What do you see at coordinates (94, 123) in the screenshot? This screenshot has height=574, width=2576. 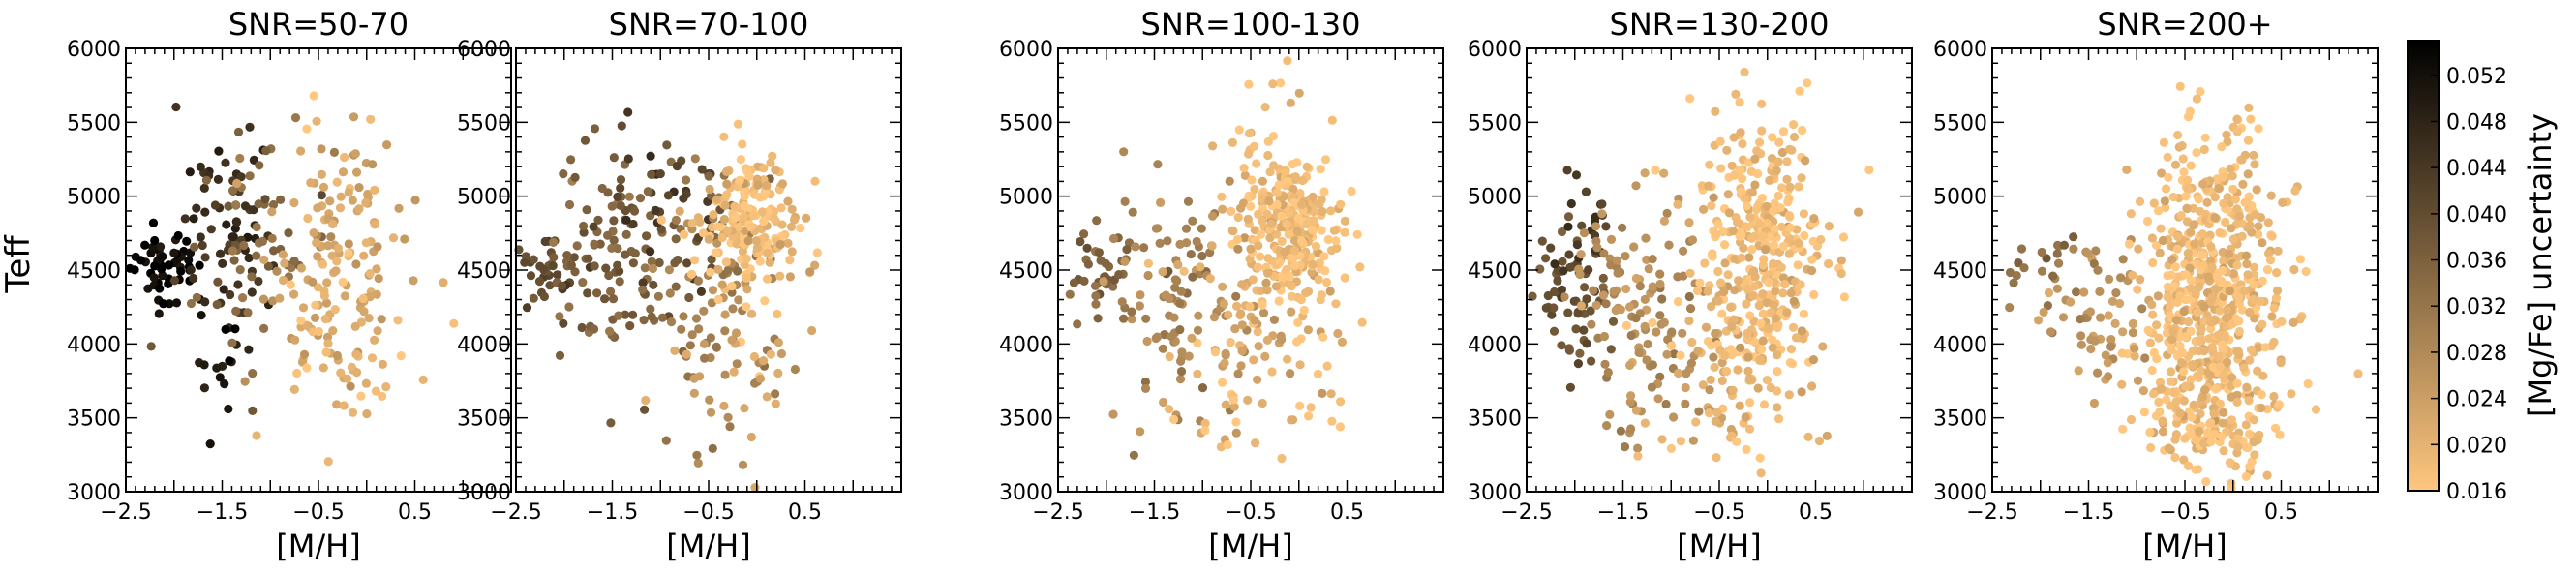 I see `y-tick-label: 5500` at bounding box center [94, 123].